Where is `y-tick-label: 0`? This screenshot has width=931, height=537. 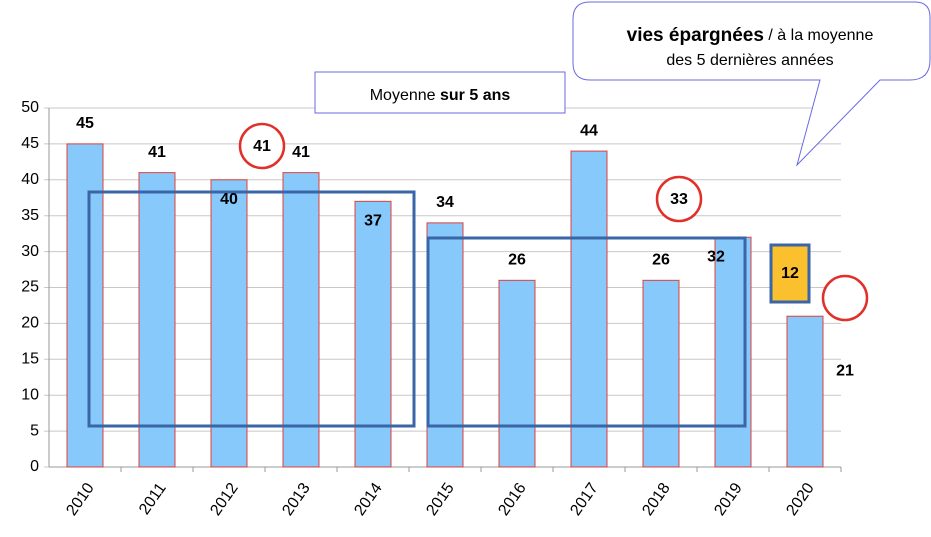 y-tick-label: 0 is located at coordinates (34, 466).